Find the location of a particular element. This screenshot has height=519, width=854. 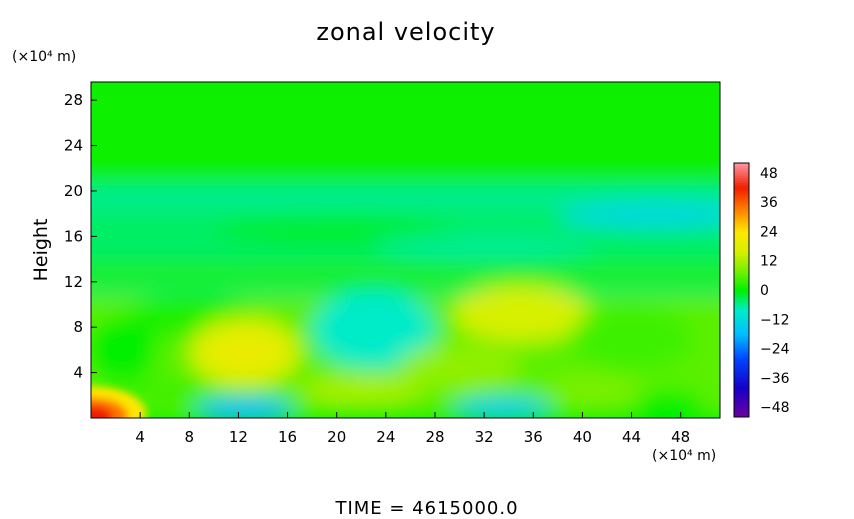

x-tick-label: 48 is located at coordinates (680, 437).